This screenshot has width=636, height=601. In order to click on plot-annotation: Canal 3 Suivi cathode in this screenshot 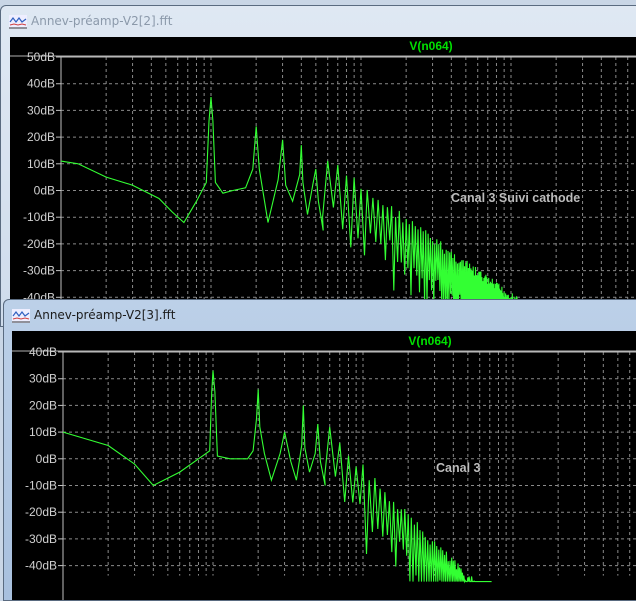, I will do `click(515, 198)`.